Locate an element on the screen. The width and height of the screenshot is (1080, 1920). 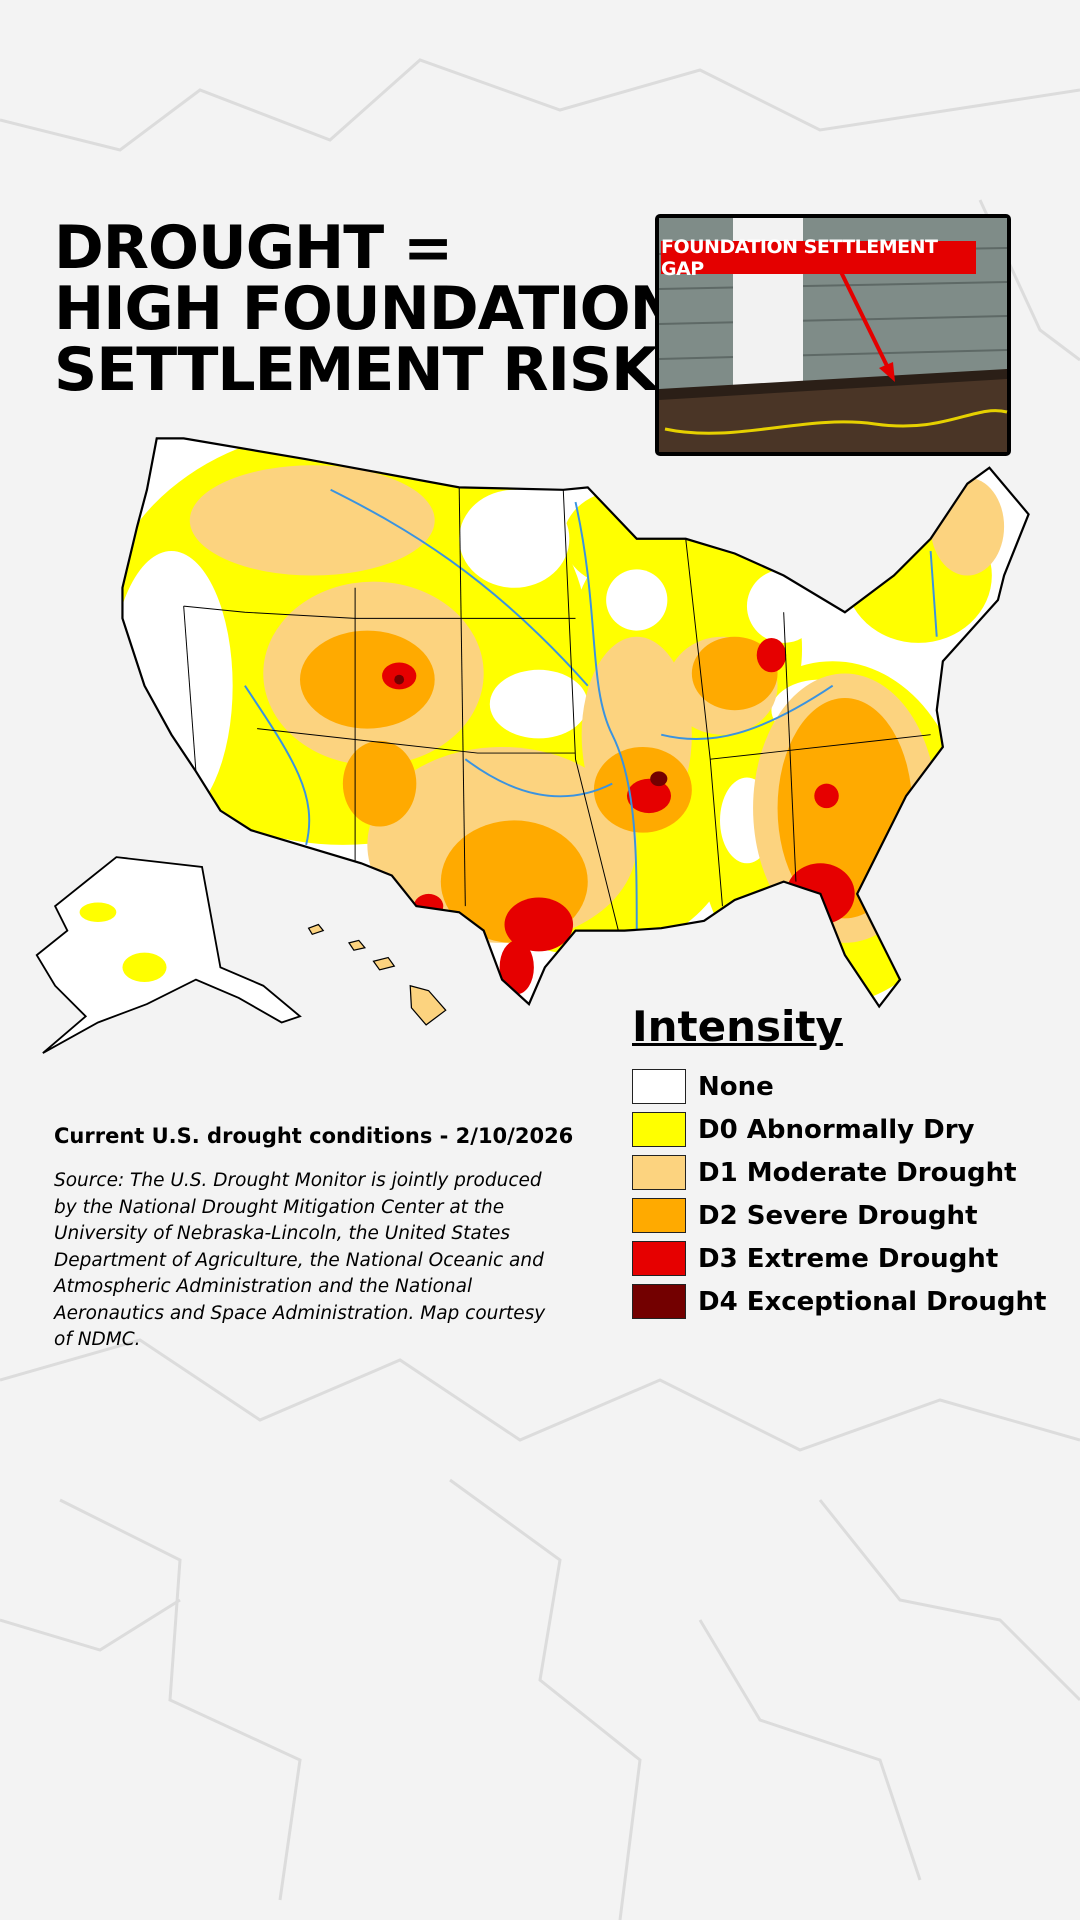
headline-line: DROUGHT = is located at coordinates (253, 248).